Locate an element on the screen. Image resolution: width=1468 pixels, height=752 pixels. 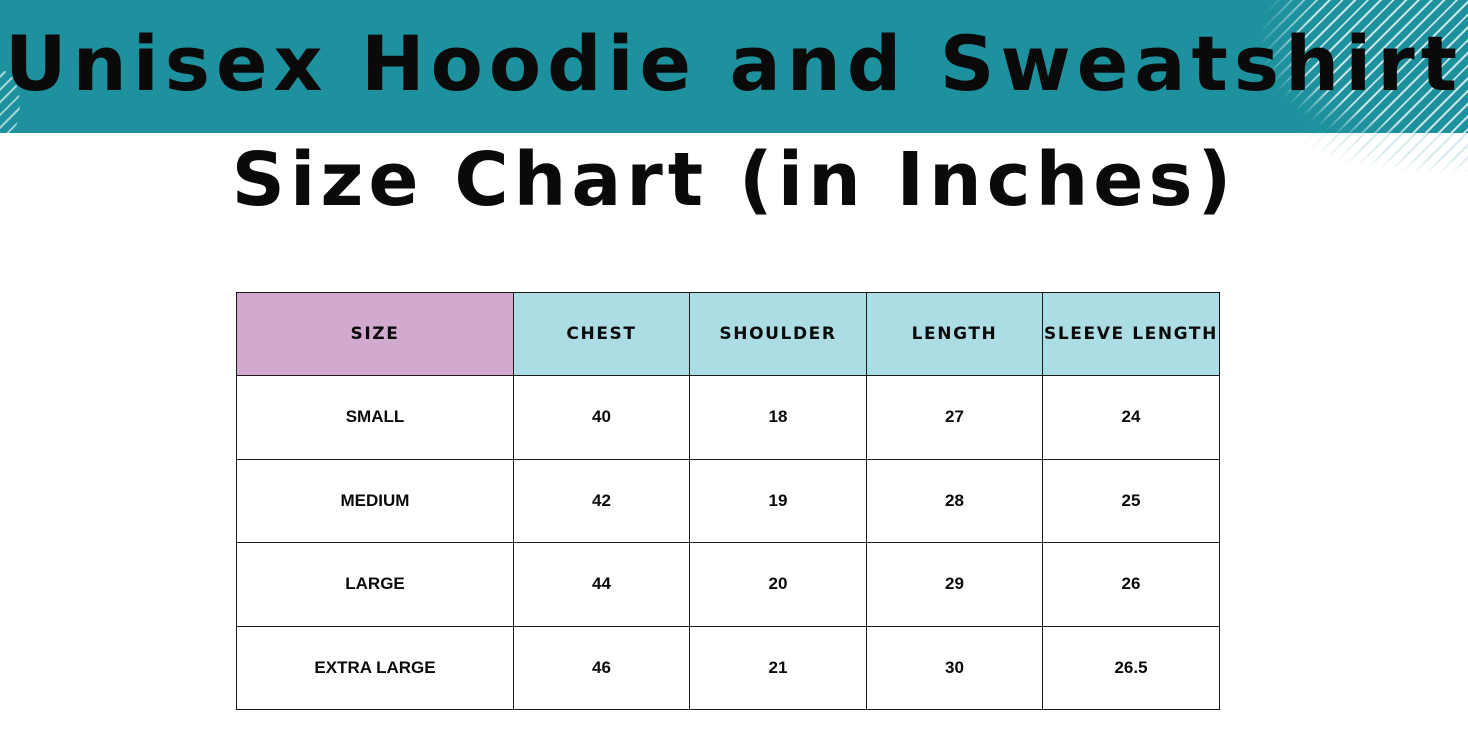
column-header-size: SIZE is located at coordinates (375, 334).